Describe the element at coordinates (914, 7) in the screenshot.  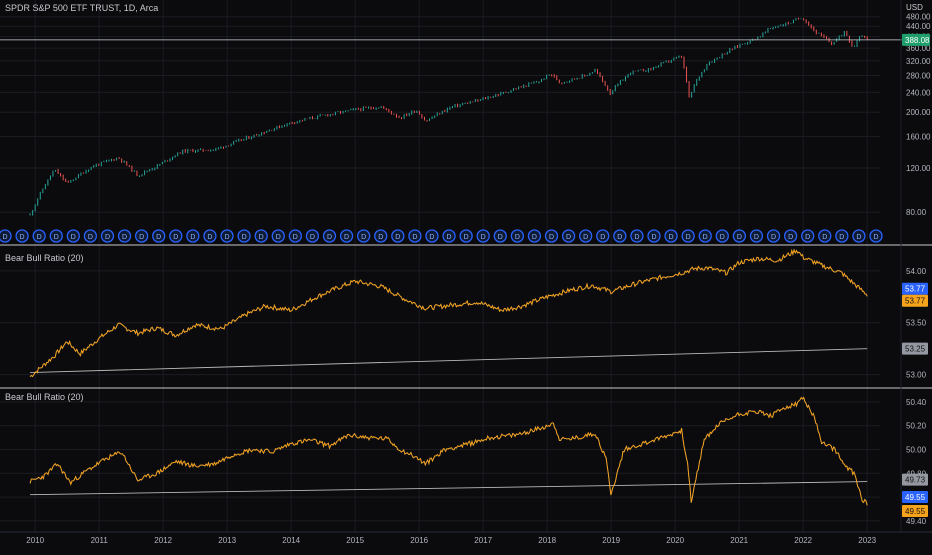
I see `currency-label: USD` at that location.